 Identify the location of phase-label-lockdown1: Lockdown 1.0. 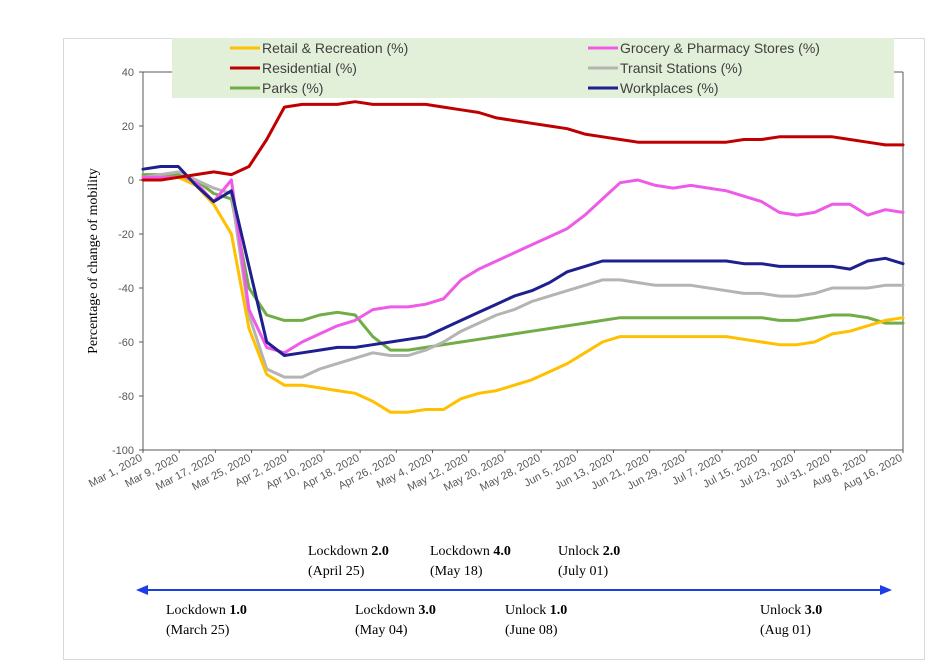
(206, 610).